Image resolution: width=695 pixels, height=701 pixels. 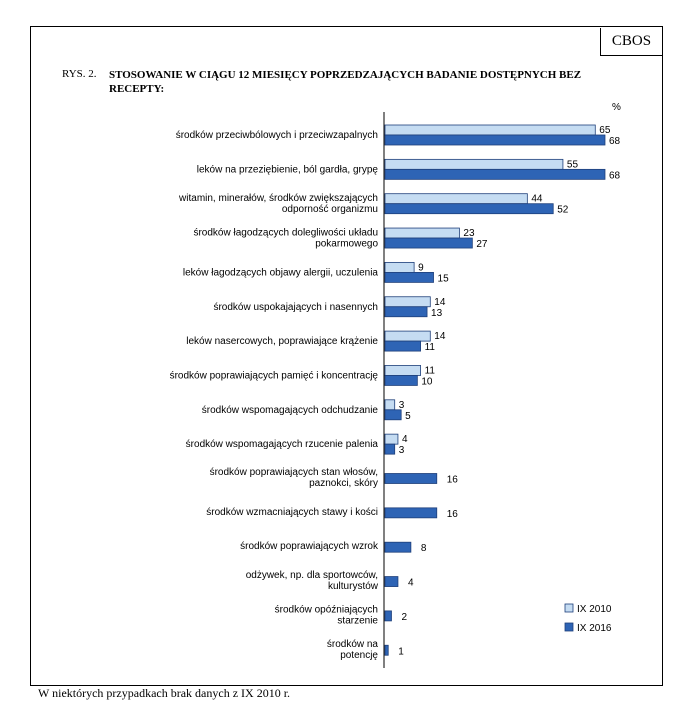 What do you see at coordinates (537, 199) in the screenshot?
I see `data-label-ix2010: 44` at bounding box center [537, 199].